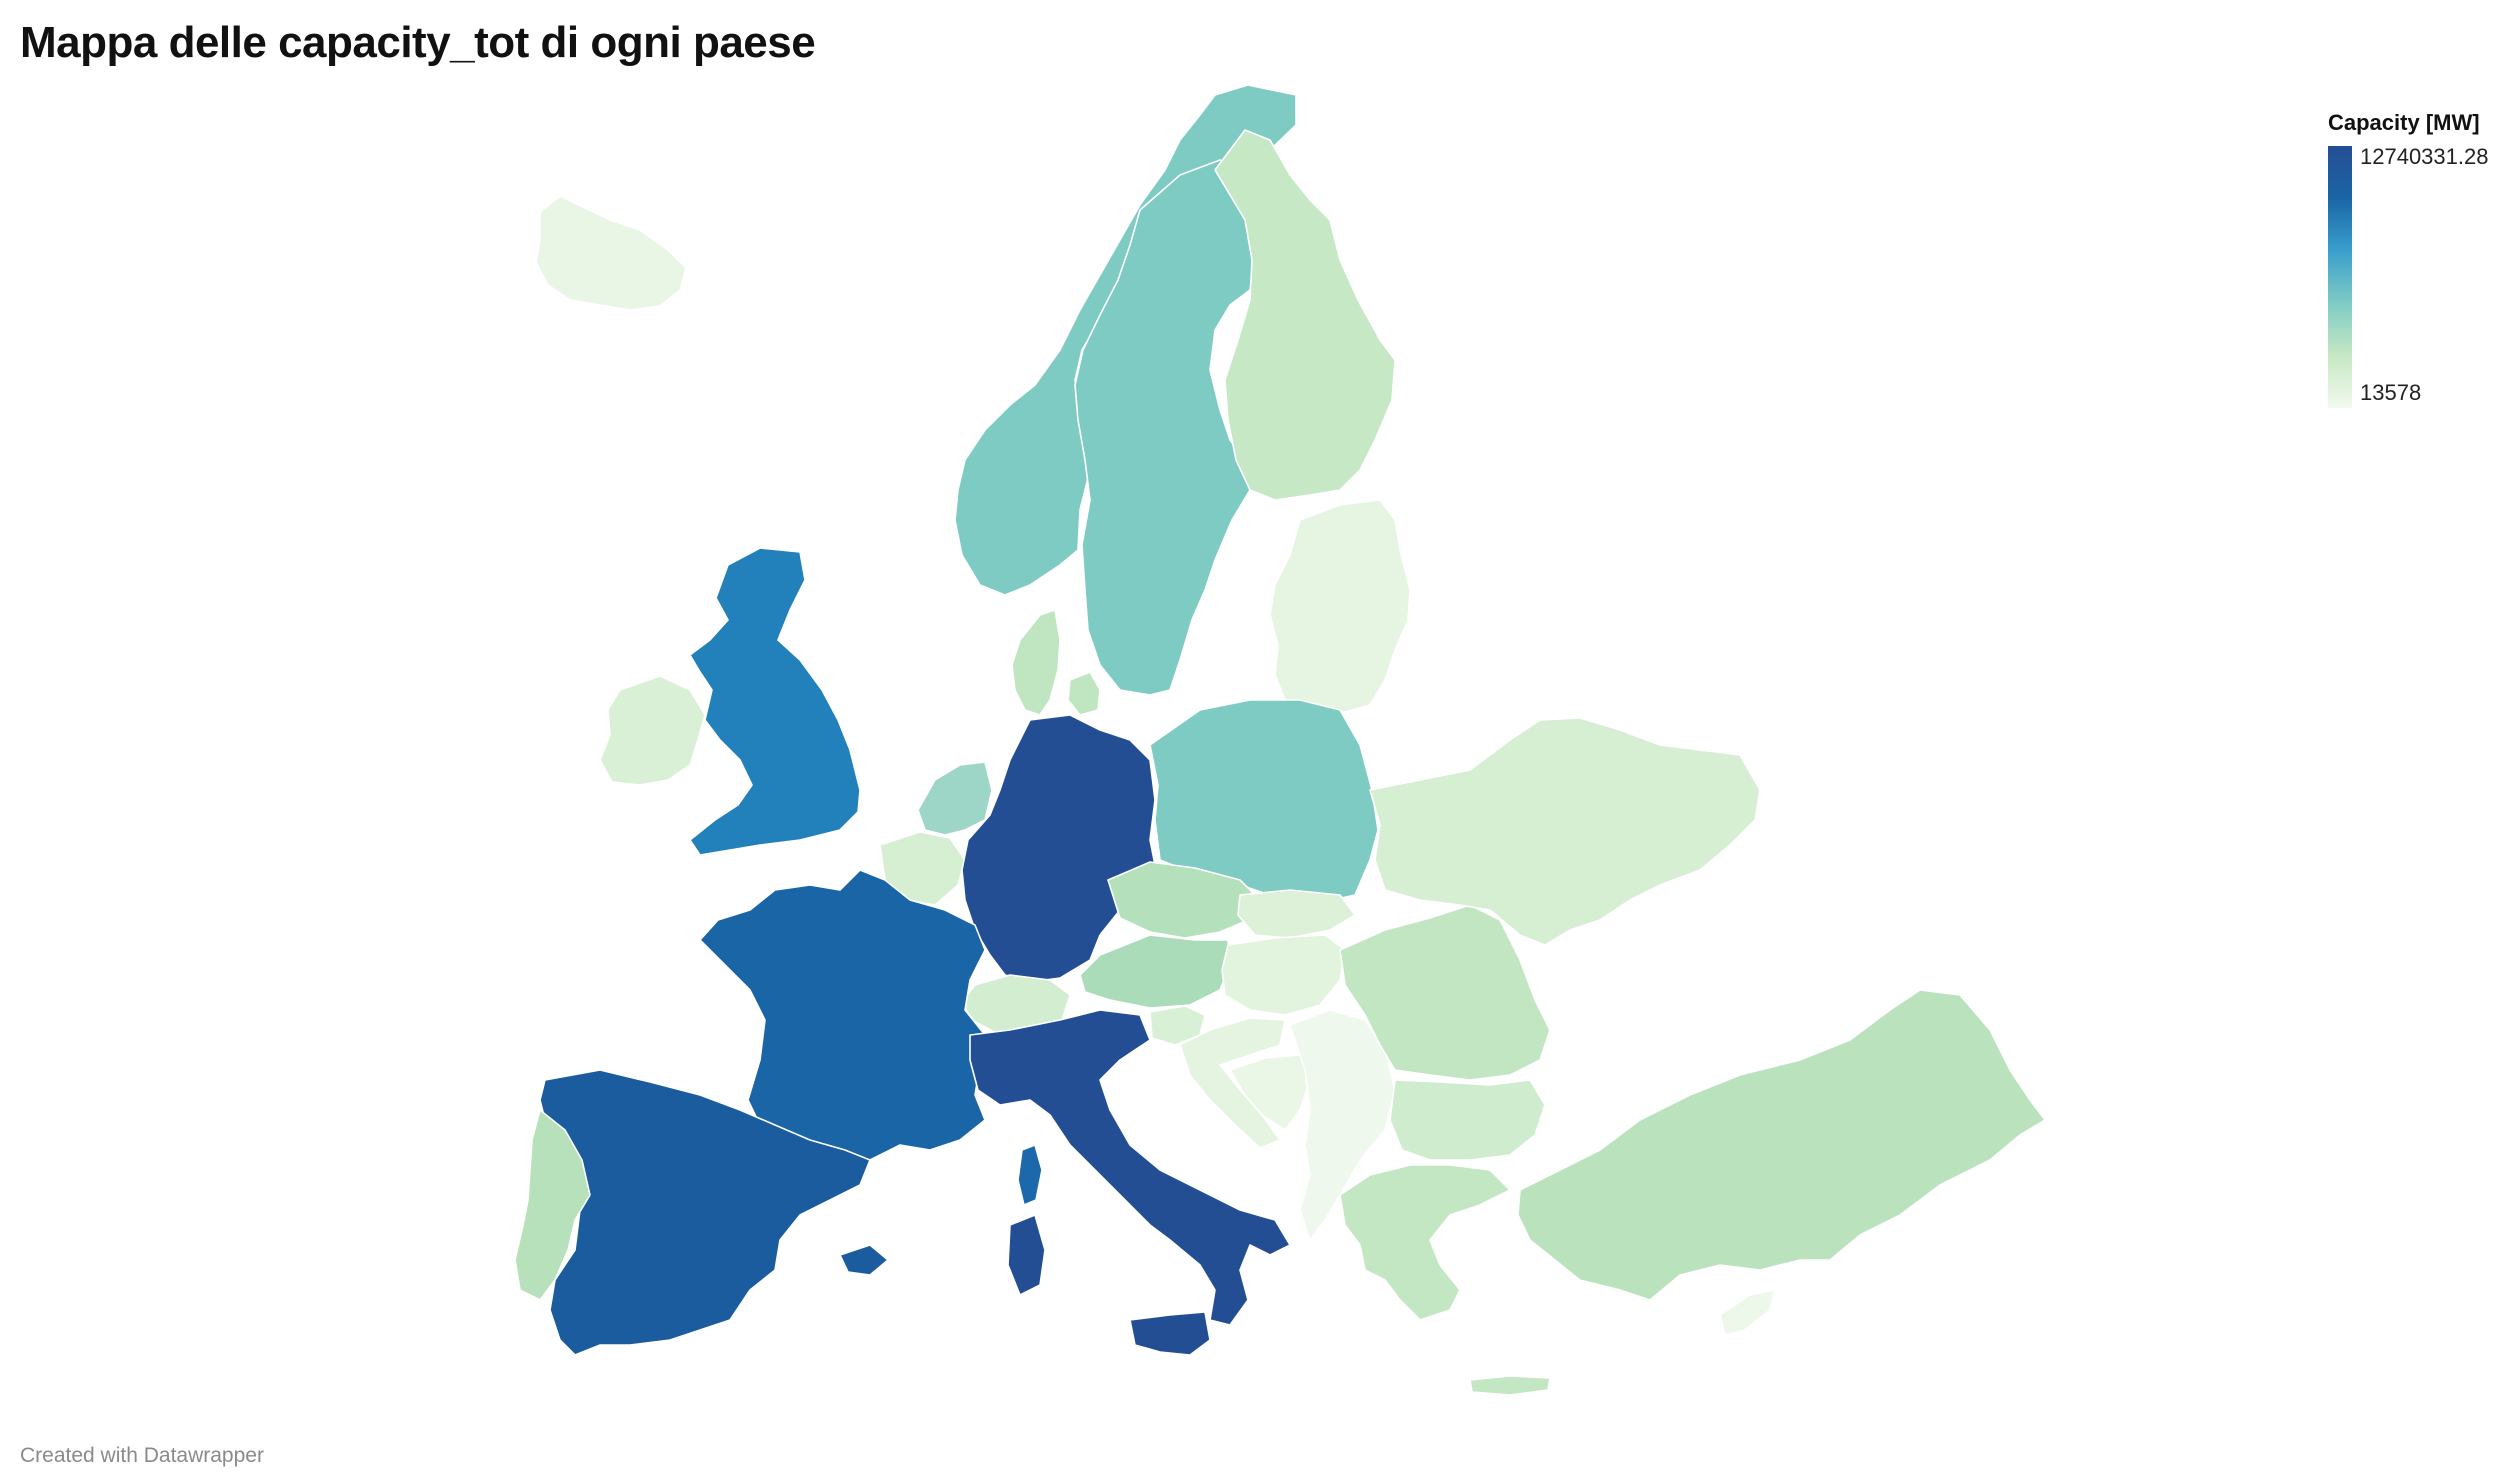 Image resolution: width=2520 pixels, height=1482 pixels. I want to click on country-ireland, so click(652, 730).